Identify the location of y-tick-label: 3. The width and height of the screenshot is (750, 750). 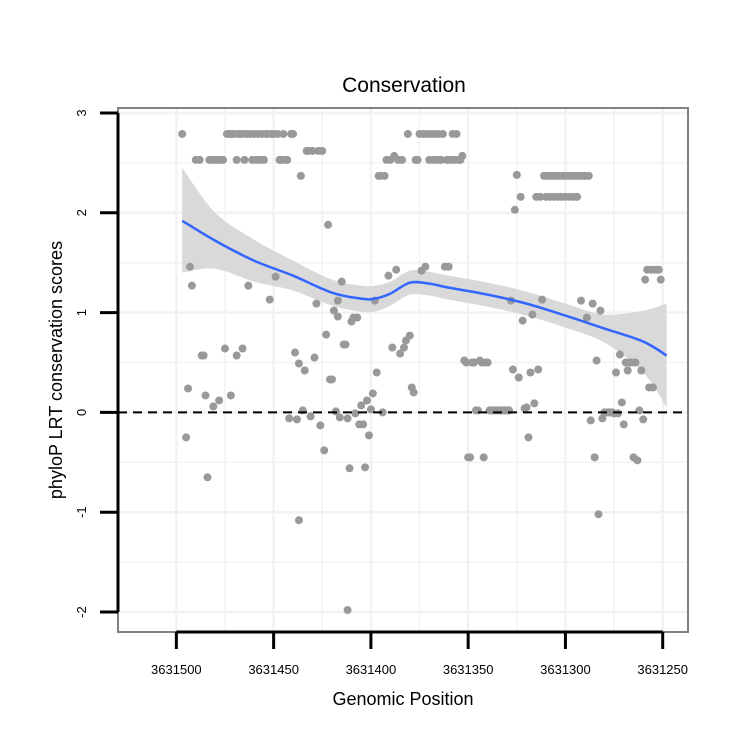
(81, 112).